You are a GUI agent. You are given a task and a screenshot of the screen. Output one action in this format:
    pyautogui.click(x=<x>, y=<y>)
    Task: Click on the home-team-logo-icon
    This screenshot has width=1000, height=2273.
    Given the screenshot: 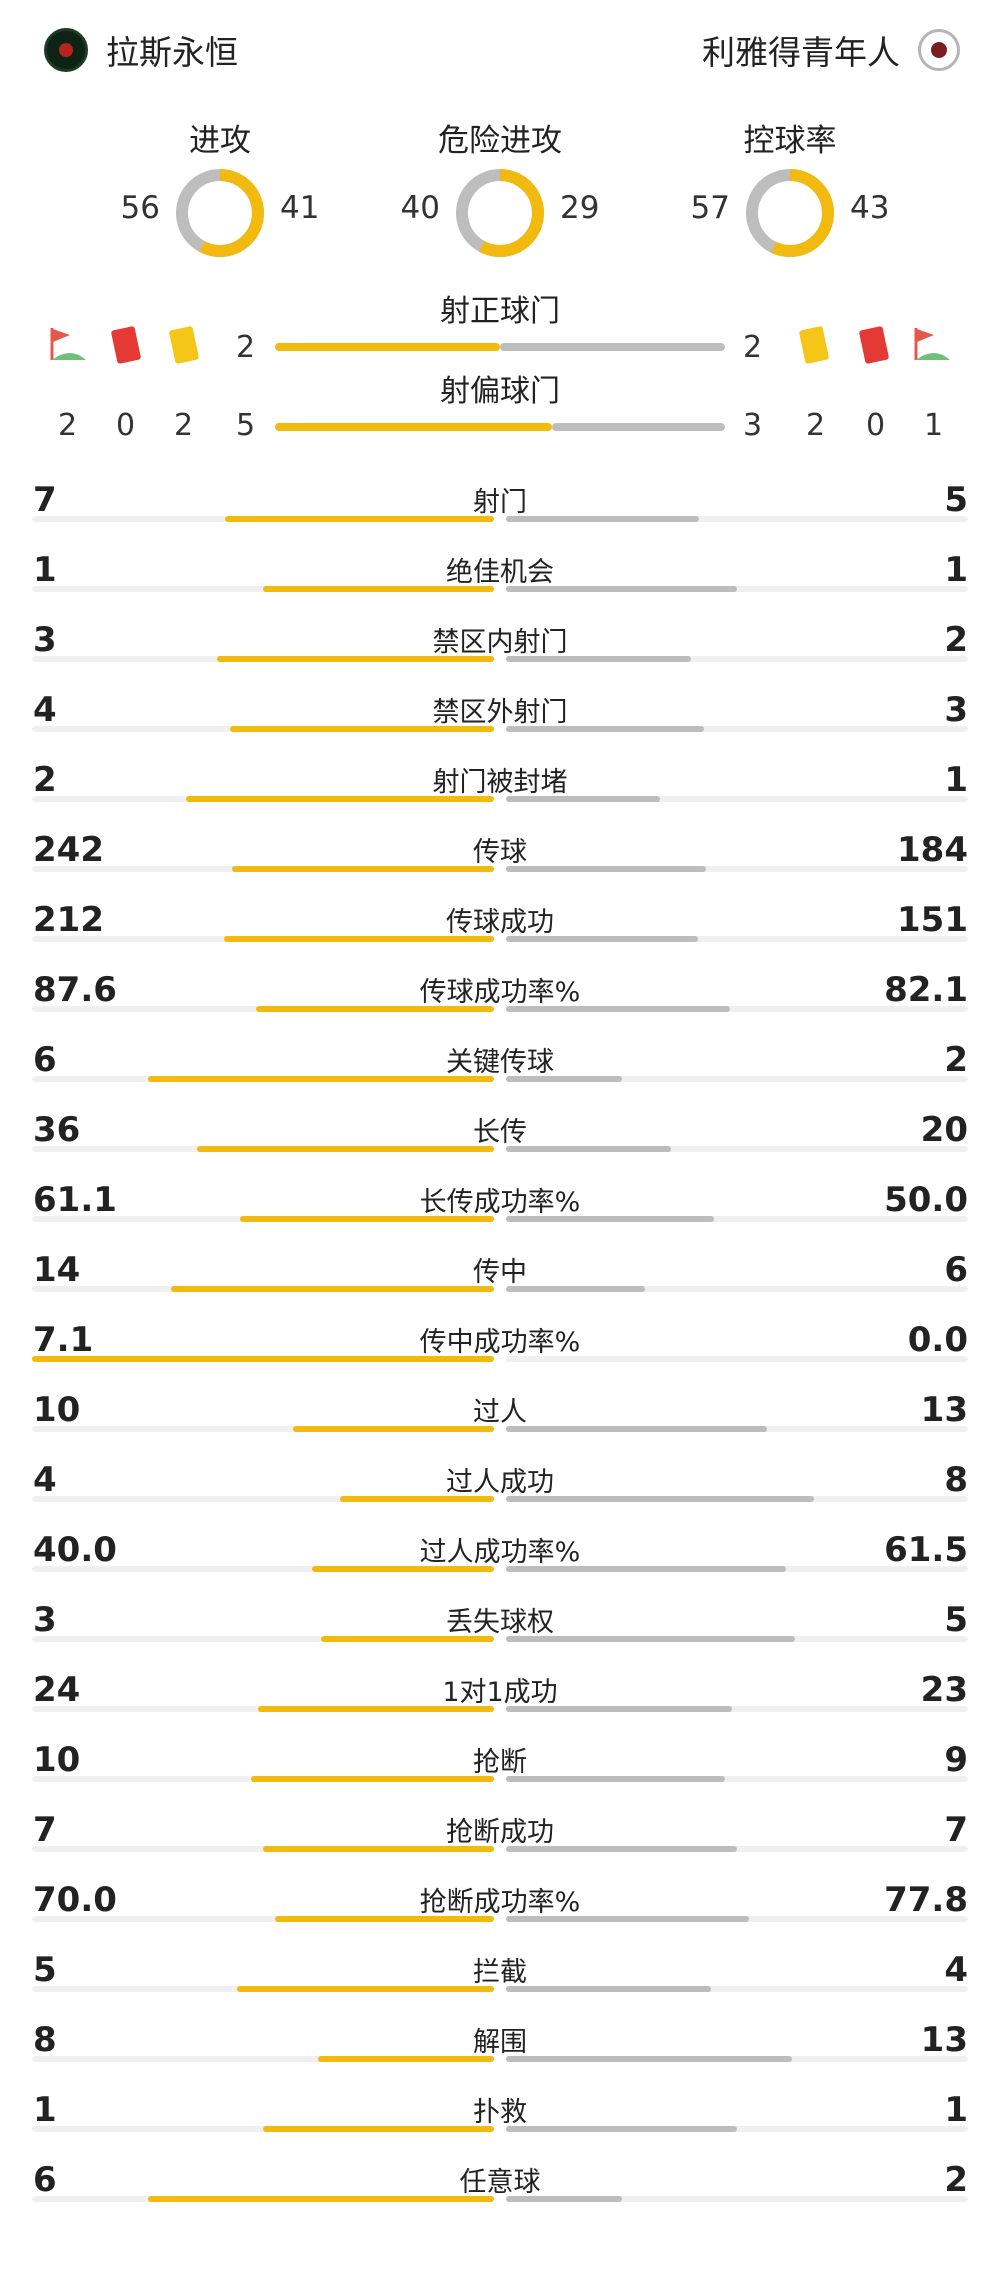 What is the action you would take?
    pyautogui.click(x=66, y=50)
    